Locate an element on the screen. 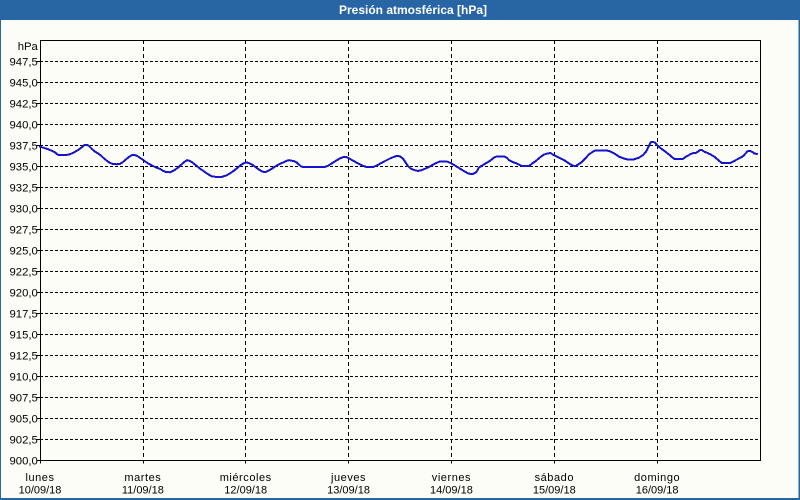 The height and width of the screenshot is (500, 800). svg-text: 12/09/18 is located at coordinates (245, 491).